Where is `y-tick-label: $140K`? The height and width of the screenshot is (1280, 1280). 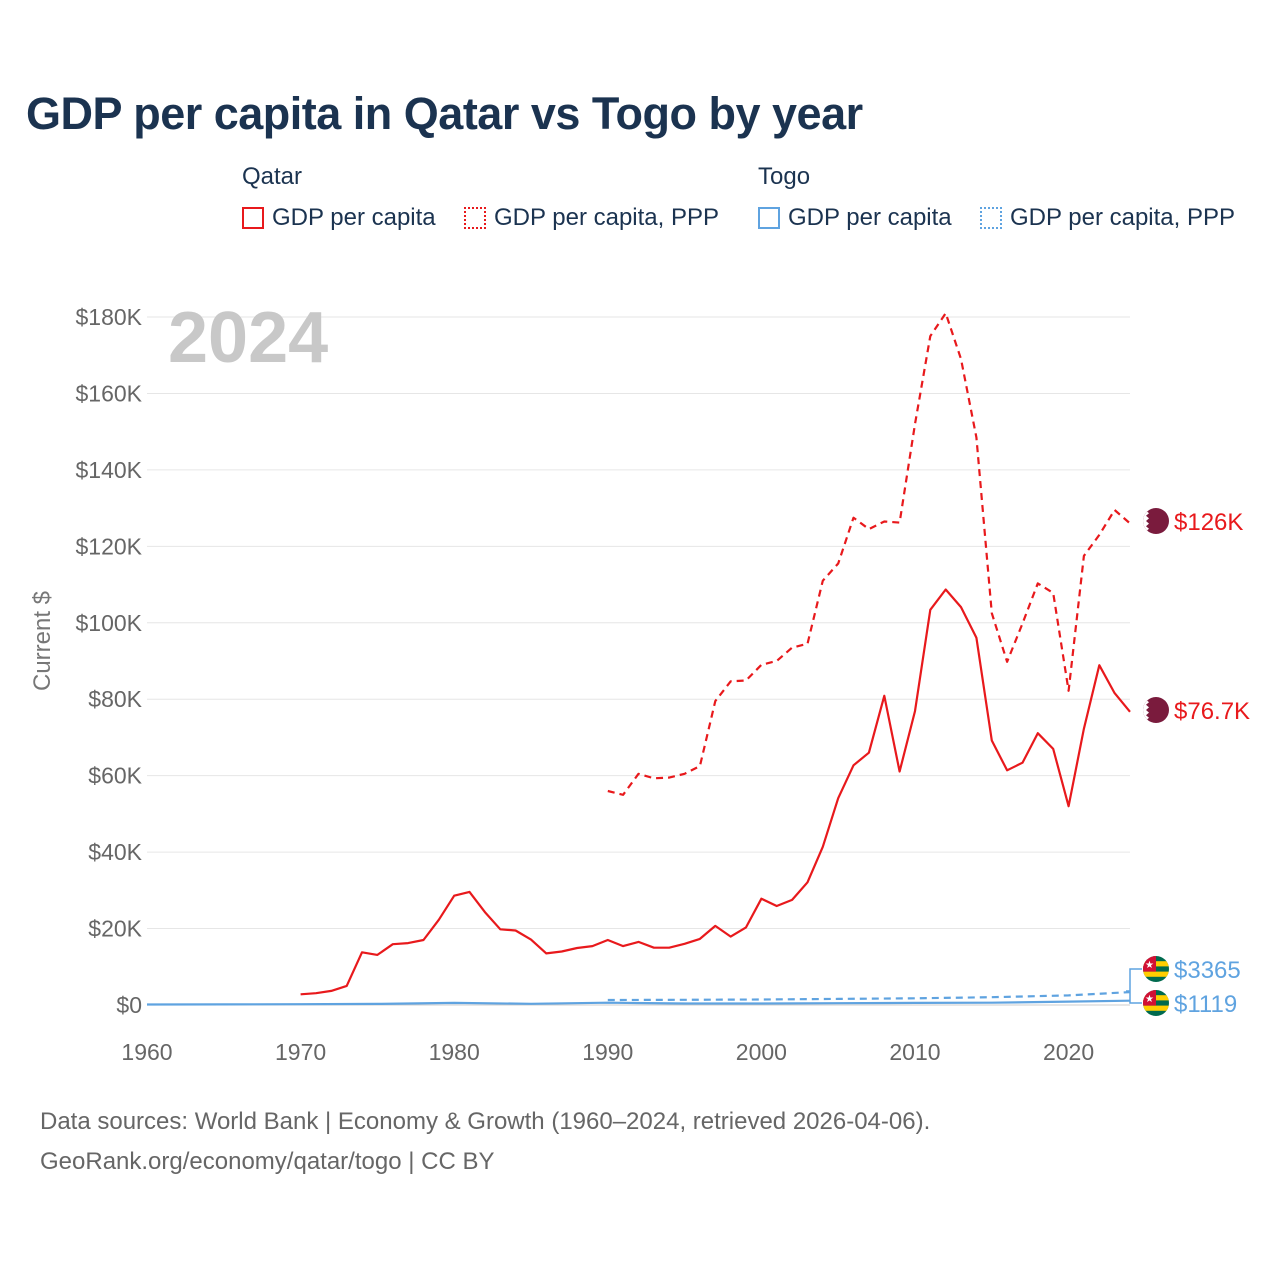 y-tick-label: $140K is located at coordinates (108, 470).